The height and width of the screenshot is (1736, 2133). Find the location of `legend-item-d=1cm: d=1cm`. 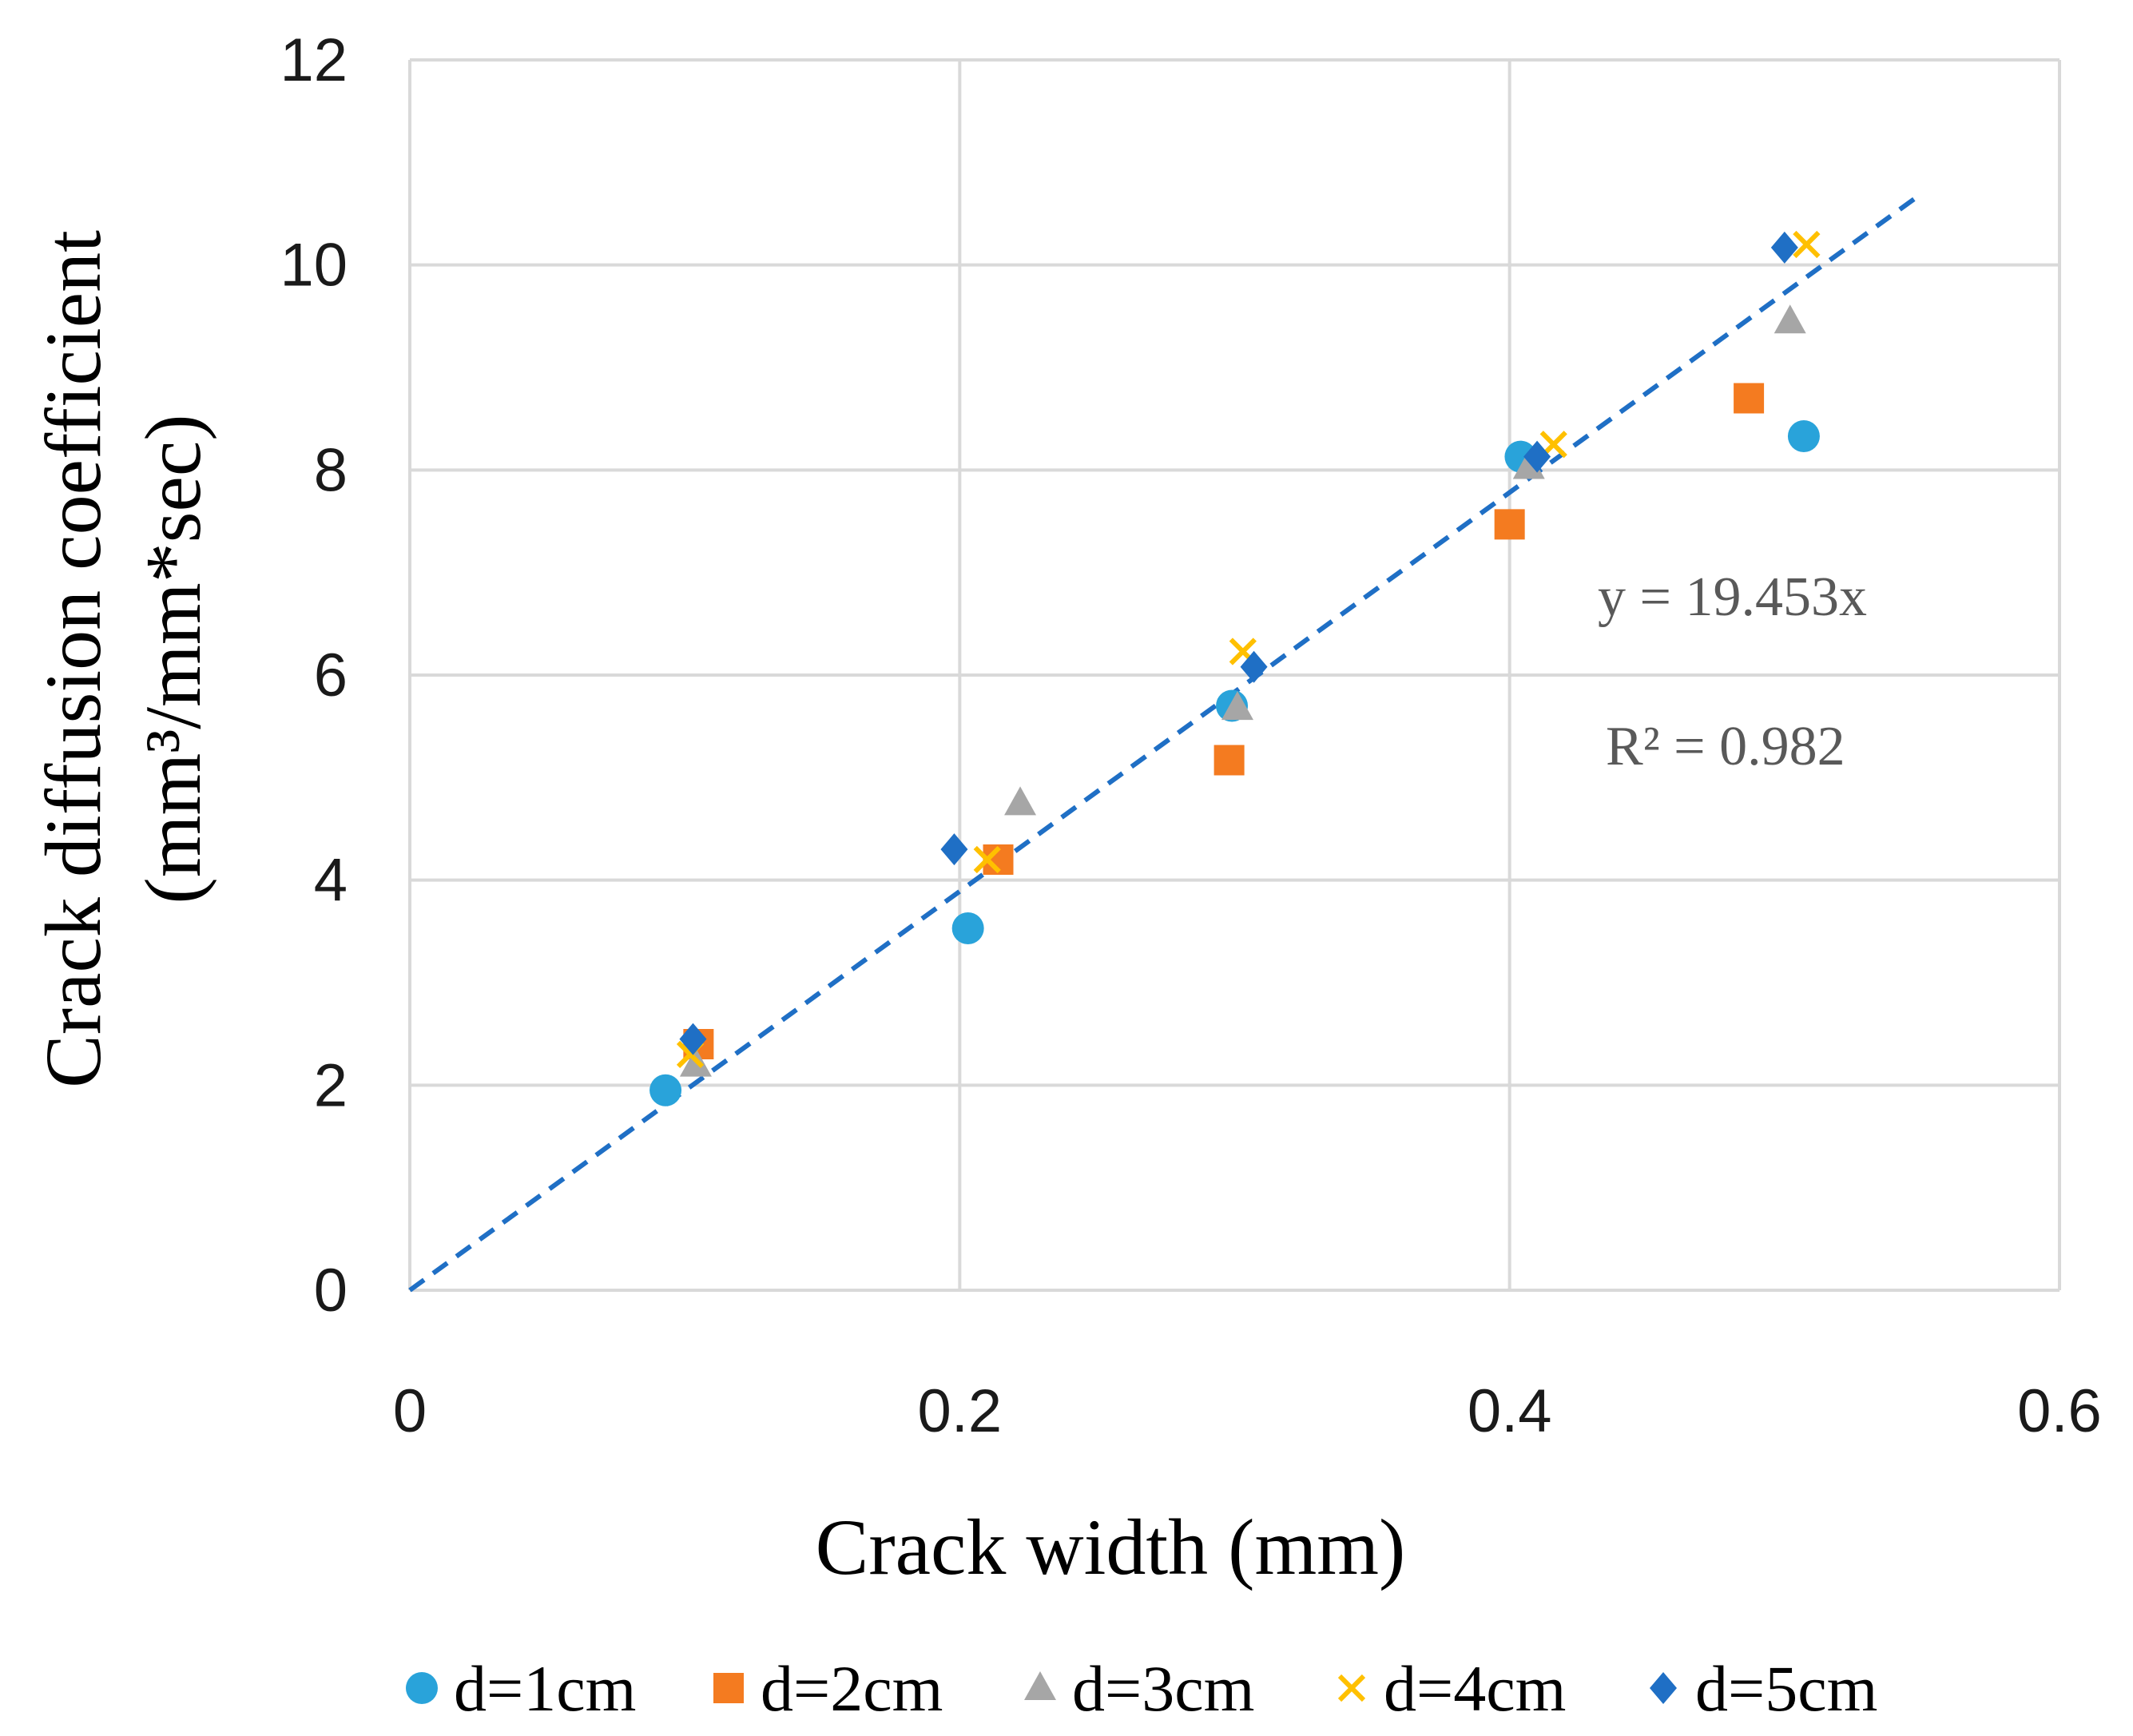

legend-item-d=1cm: d=1cm is located at coordinates (521, 1689).